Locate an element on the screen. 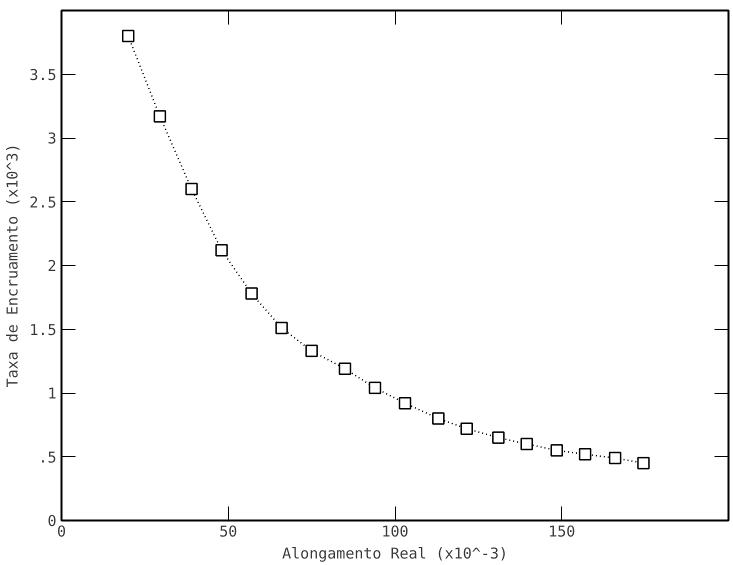 The height and width of the screenshot is (565, 733). x-tick-label: 50 is located at coordinates (228, 531).